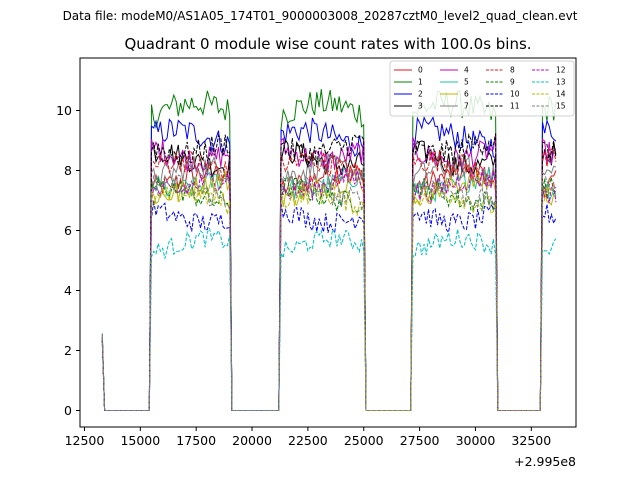 The width and height of the screenshot is (640, 480). I want to click on legend-label: 15, so click(561, 106).